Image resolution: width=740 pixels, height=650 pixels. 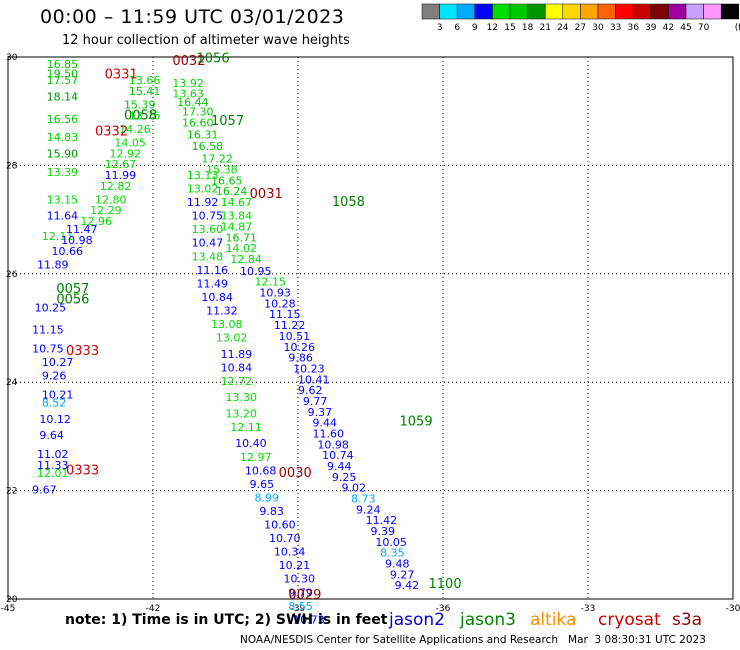 What do you see at coordinates (733, 609) in the screenshot?
I see `x-tick-label: -30` at bounding box center [733, 609].